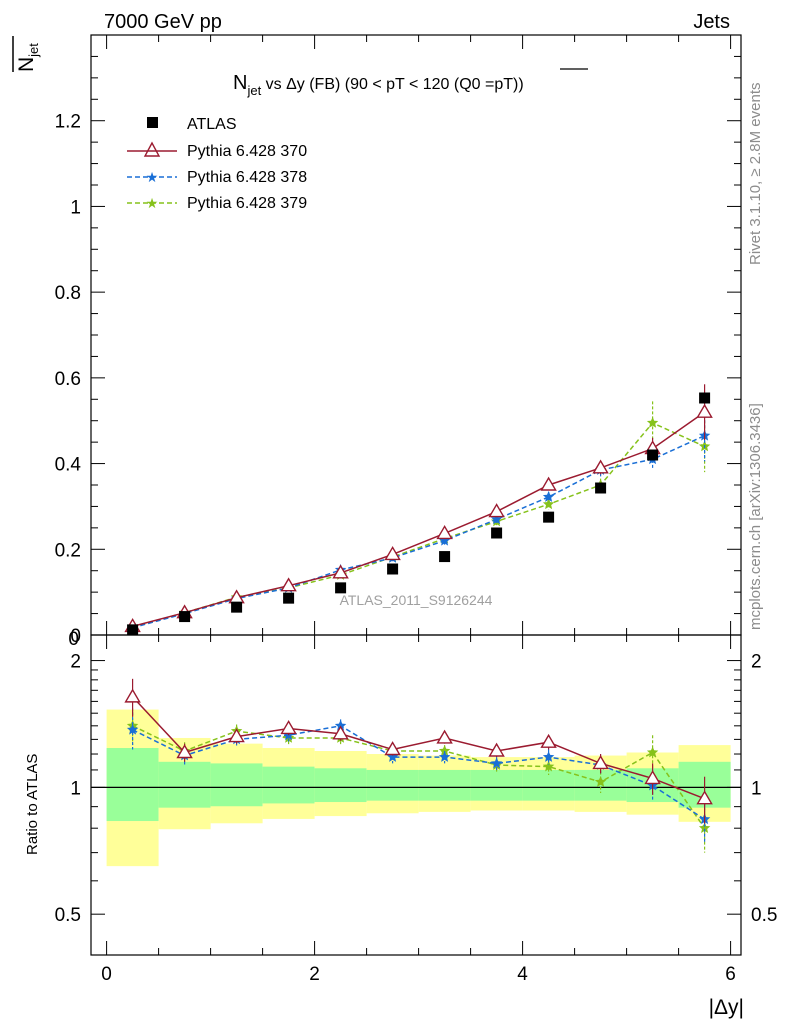 The width and height of the screenshot is (786, 1024). Describe the element at coordinates (68, 465) in the screenshot. I see `main-y-tick-label: 0.4` at that location.